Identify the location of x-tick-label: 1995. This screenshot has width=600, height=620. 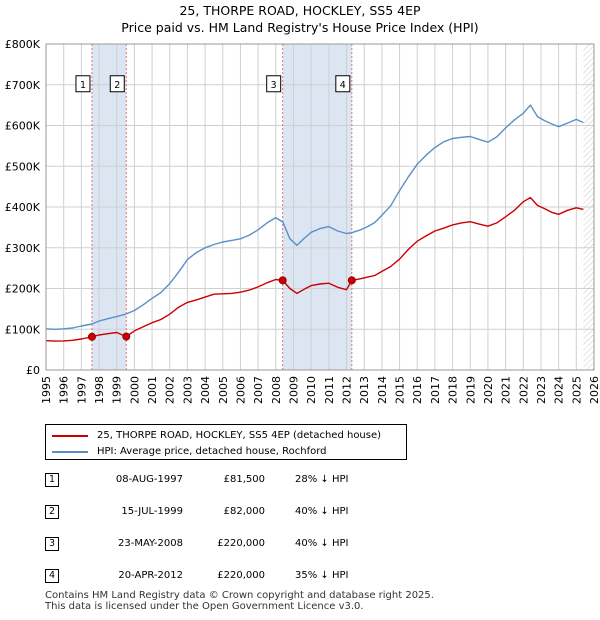
(46, 390).